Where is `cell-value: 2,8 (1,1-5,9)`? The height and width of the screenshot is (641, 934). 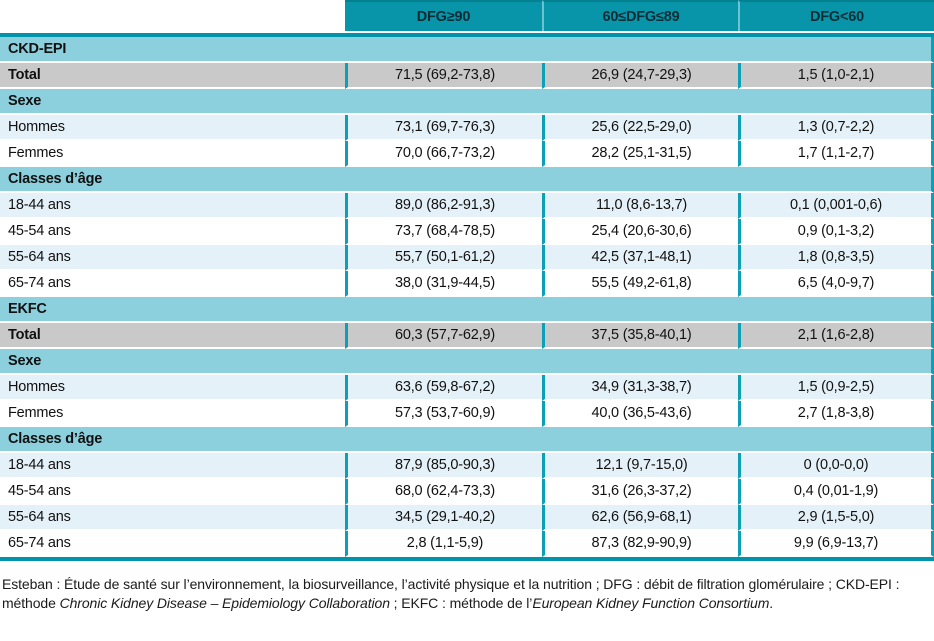 cell-value: 2,8 (1,1-5,9) is located at coordinates (443, 544).